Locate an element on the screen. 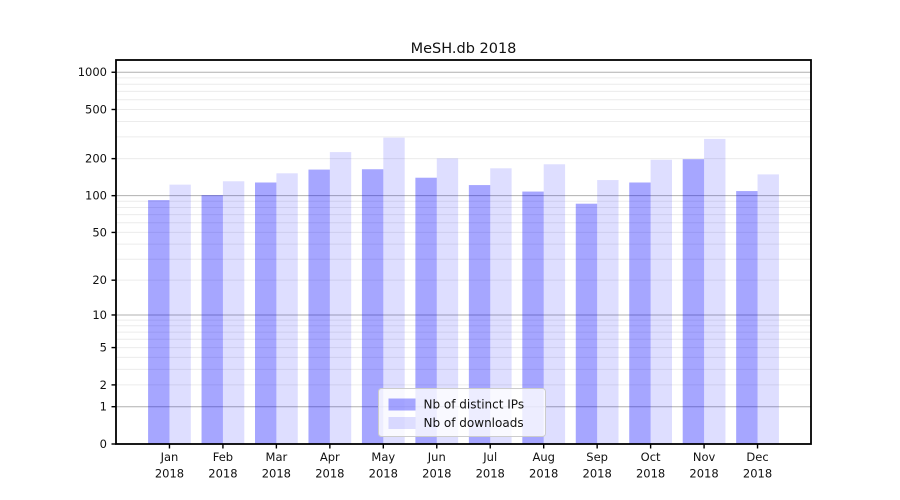 This screenshot has height=500, width=900. y-tick-label: 0 is located at coordinates (103, 444).